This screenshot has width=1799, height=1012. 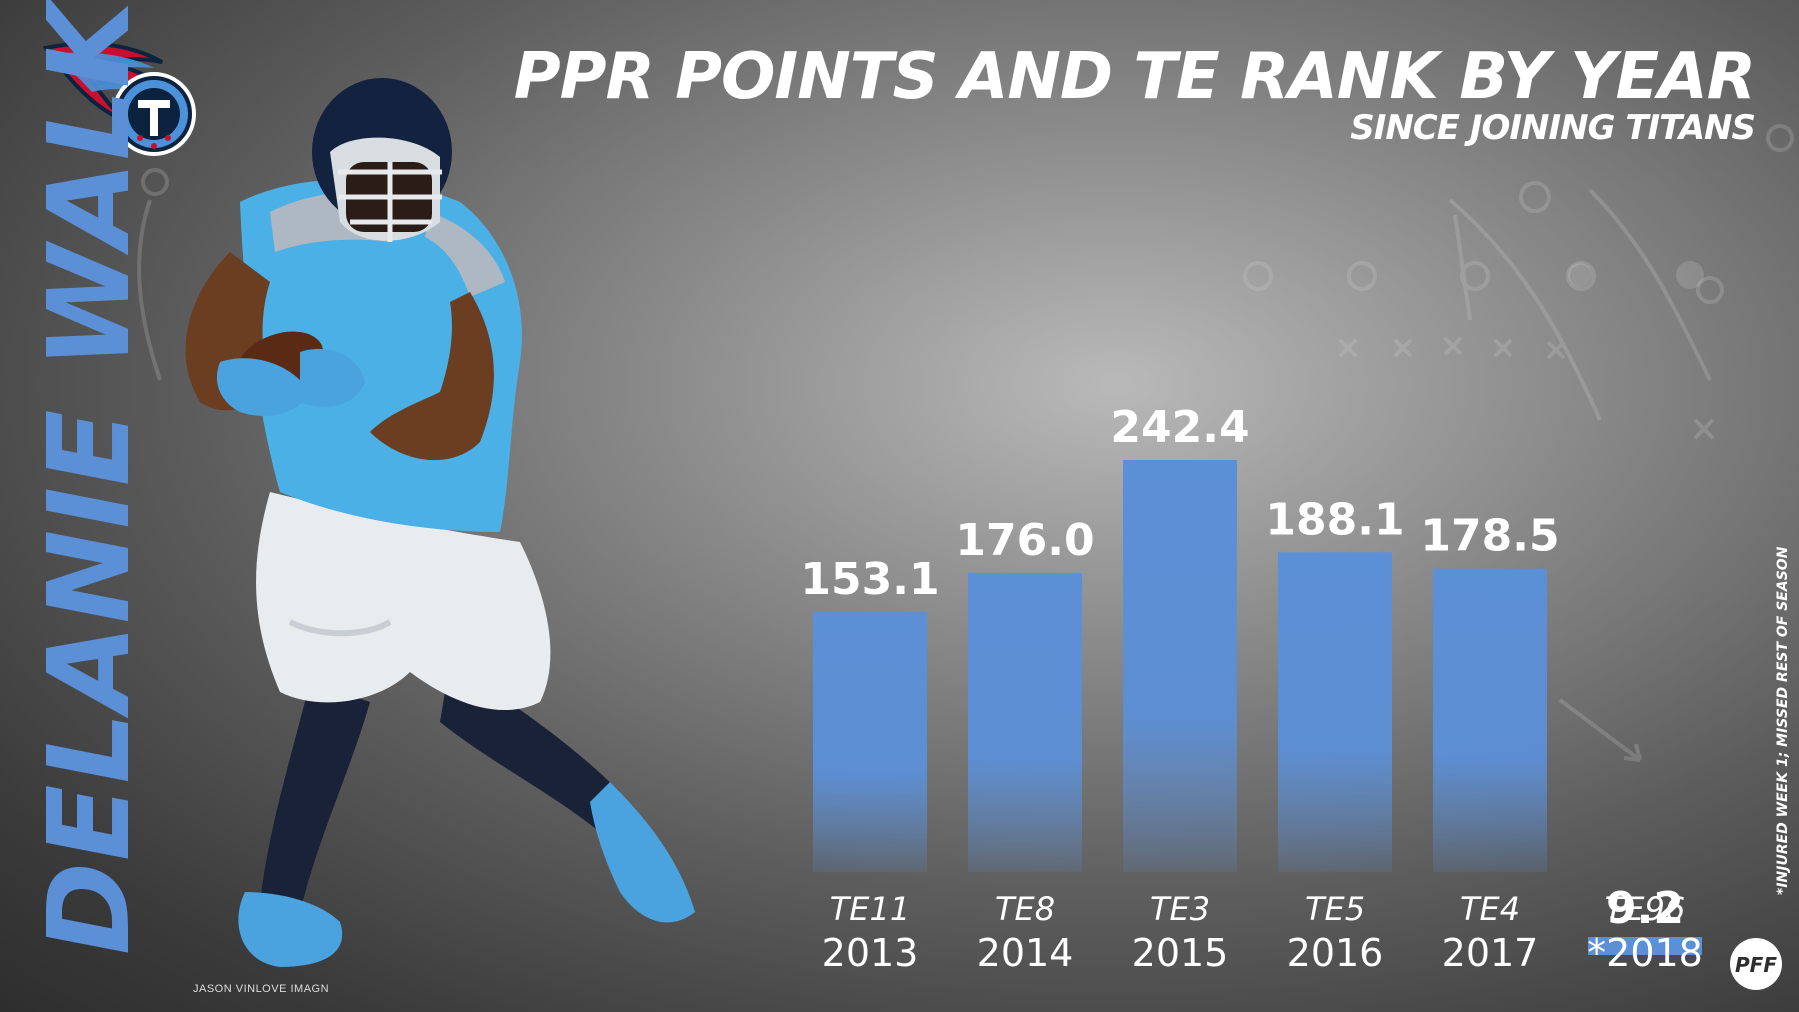 I want to click on player-name: DELANIE WALKER, so click(x=90, y=477).